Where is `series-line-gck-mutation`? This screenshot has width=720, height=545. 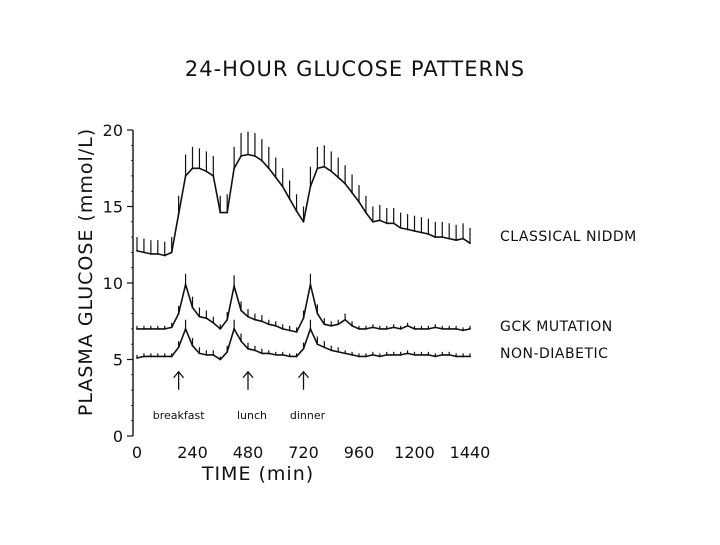 series-line-gck-mutation is located at coordinates (304, 308).